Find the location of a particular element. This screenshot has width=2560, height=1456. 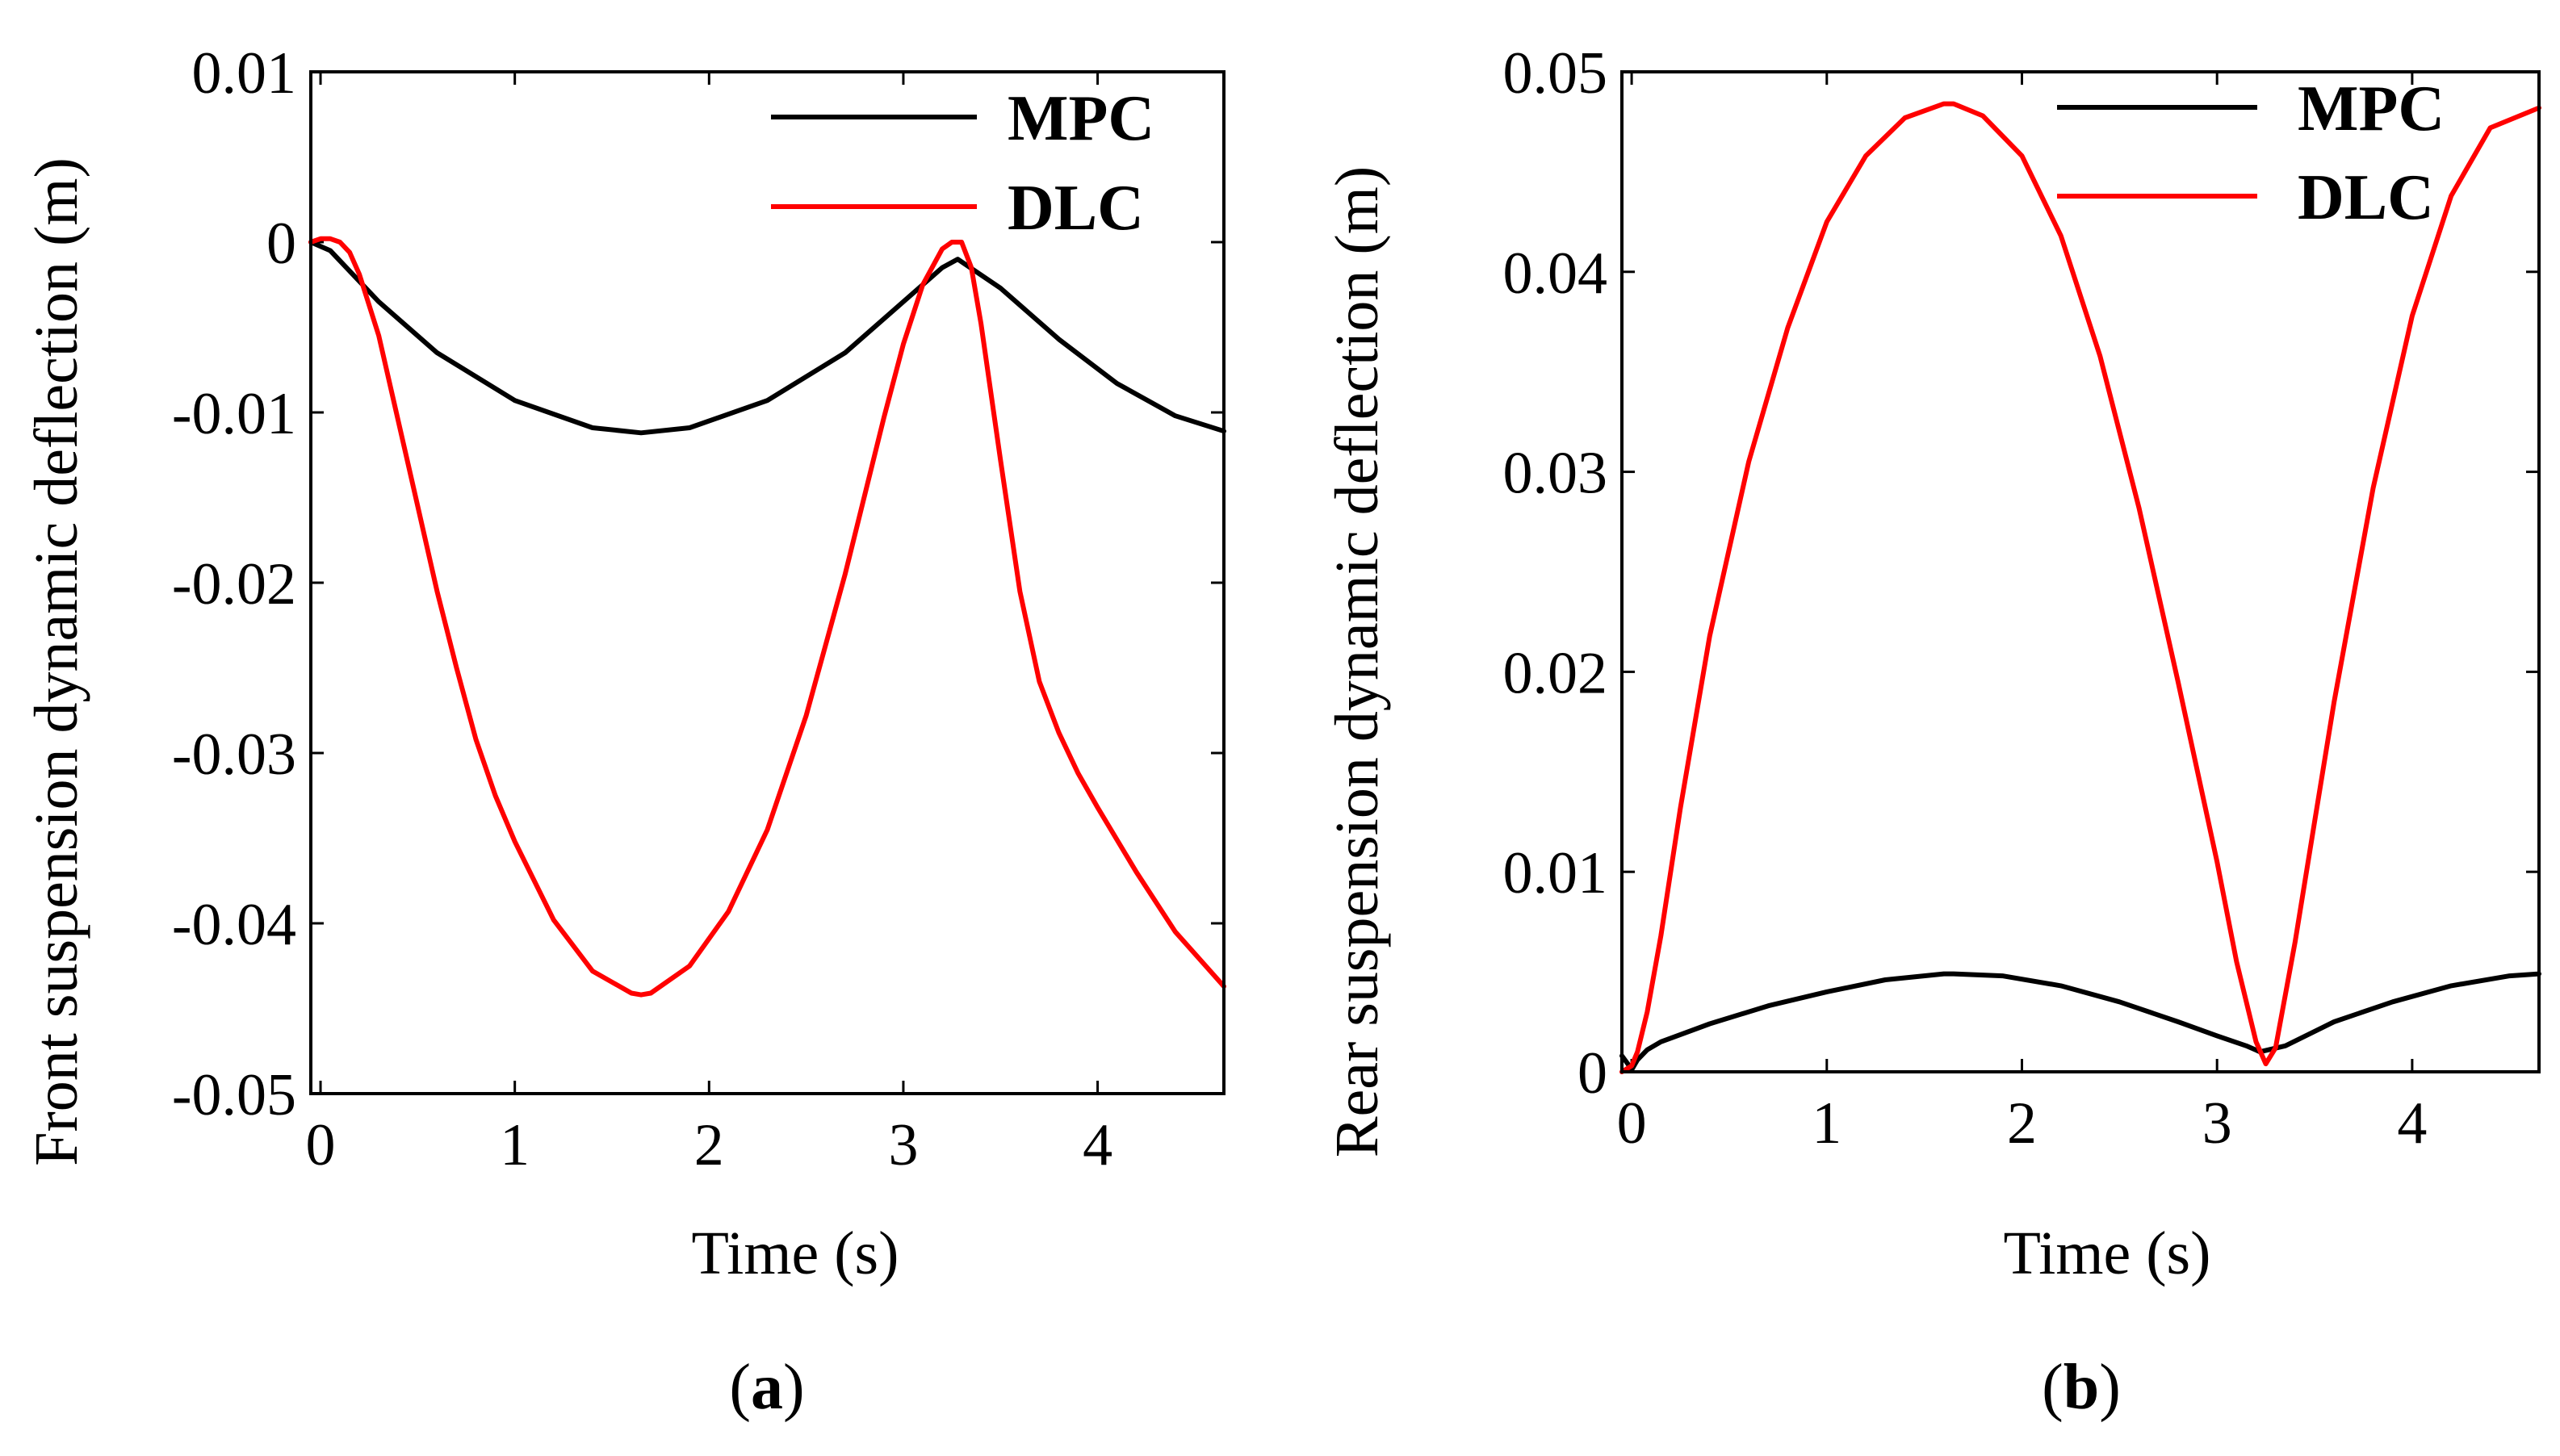

caption-b-letter: b is located at coordinates (2082, 1387).